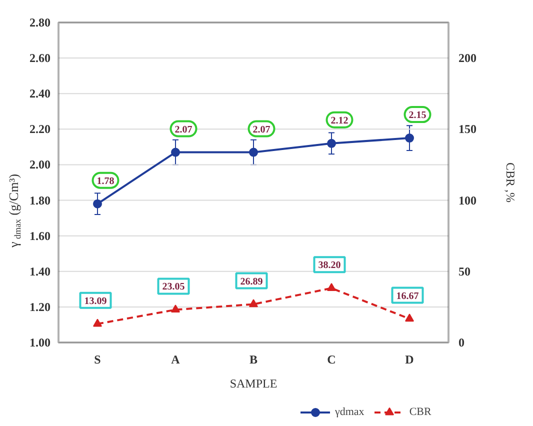  I want to click on y2-tick-label: 0, so click(461, 343).